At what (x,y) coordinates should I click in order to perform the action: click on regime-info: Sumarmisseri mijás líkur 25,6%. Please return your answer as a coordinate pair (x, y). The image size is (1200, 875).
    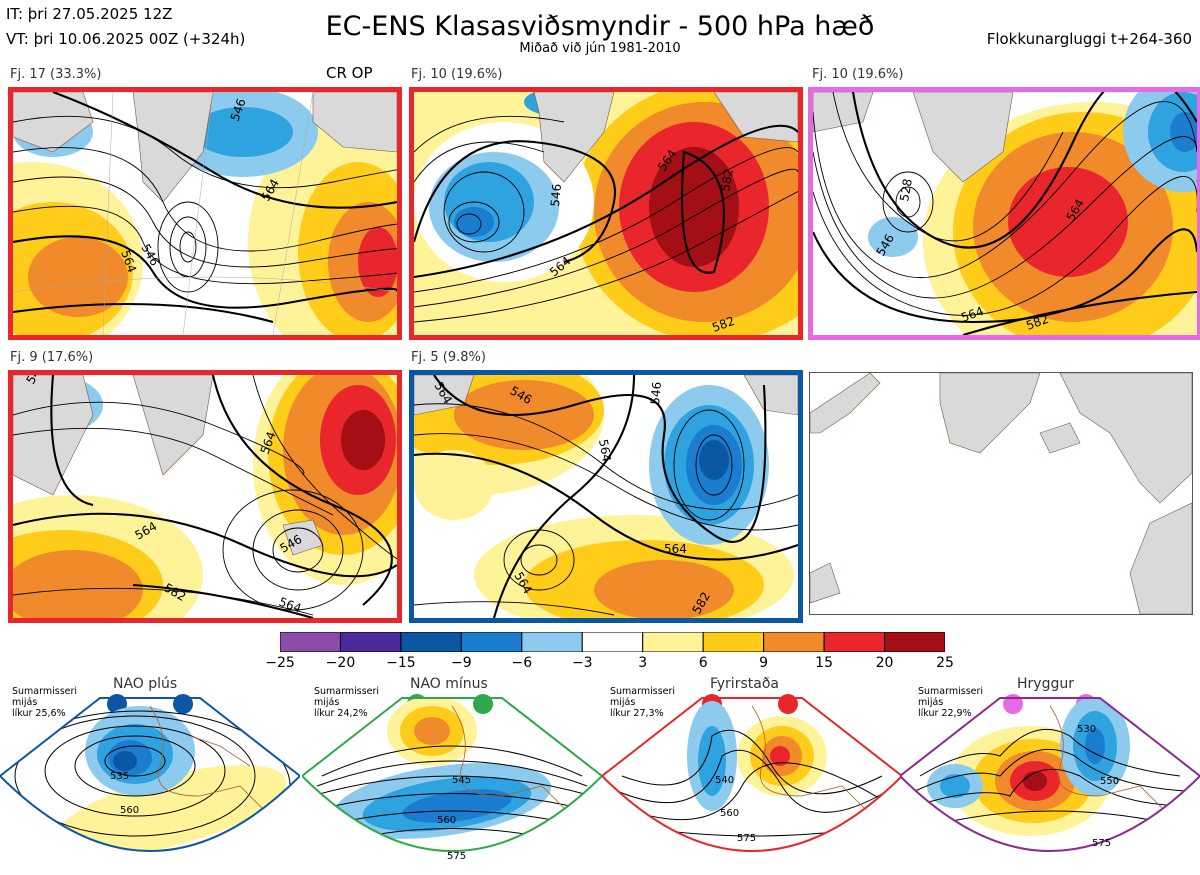
    Looking at the image, I should click on (45, 702).